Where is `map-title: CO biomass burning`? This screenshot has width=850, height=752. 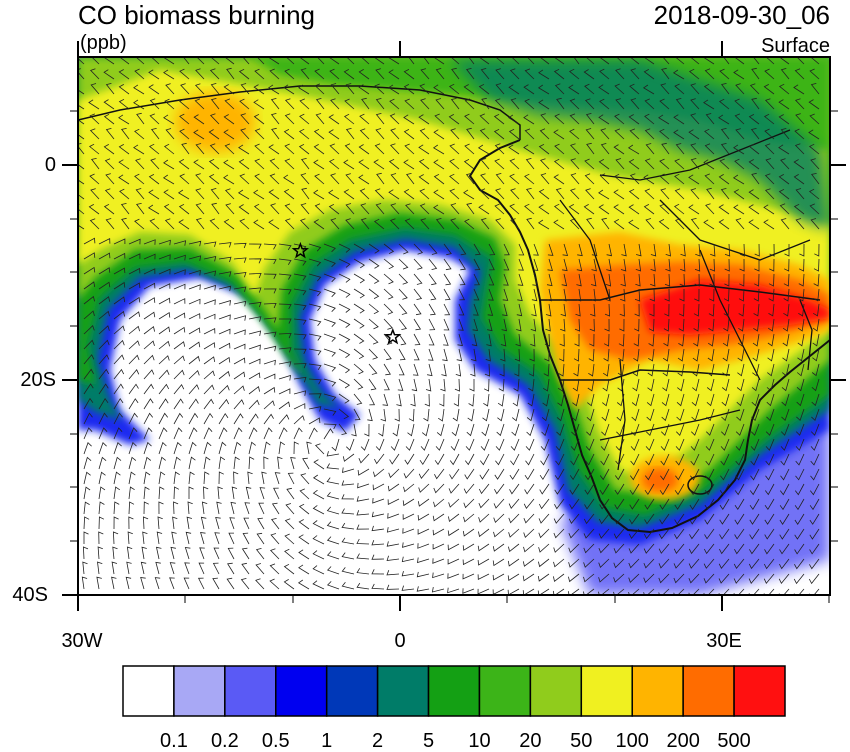 map-title: CO biomass burning is located at coordinates (196, 15).